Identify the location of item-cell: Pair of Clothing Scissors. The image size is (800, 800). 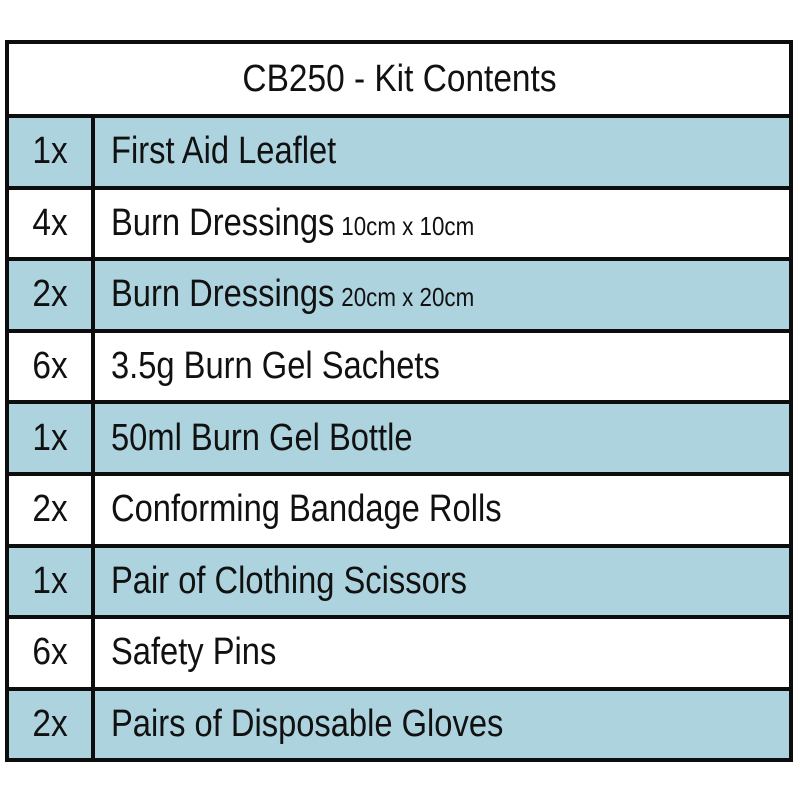
(442, 582).